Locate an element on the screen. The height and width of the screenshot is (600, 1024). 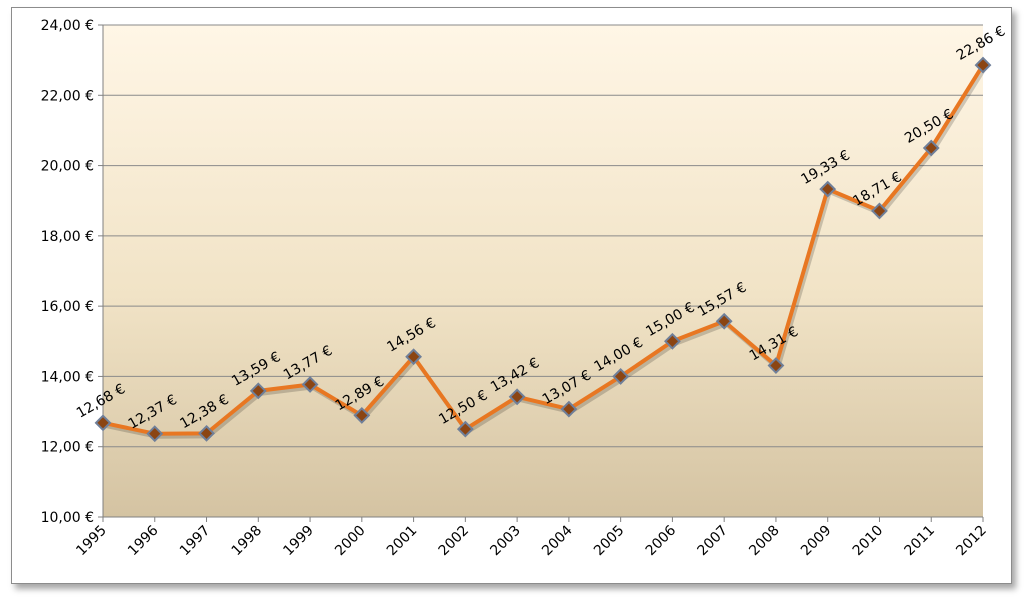
x-tick-label: 1997 is located at coordinates (195, 541).